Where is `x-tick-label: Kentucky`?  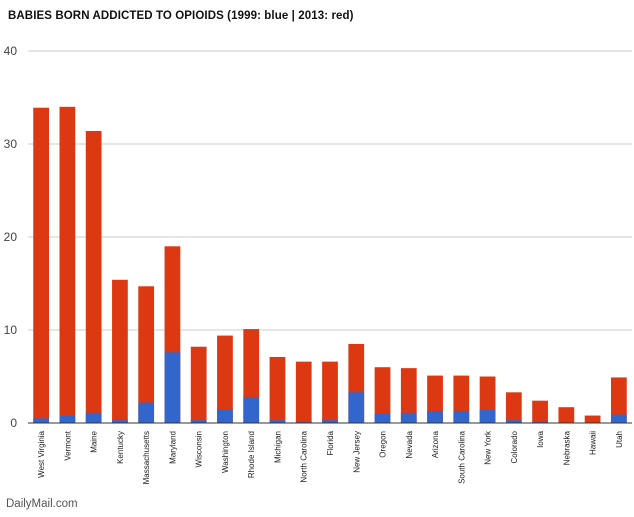
x-tick-label: Kentucky is located at coordinates (120, 447).